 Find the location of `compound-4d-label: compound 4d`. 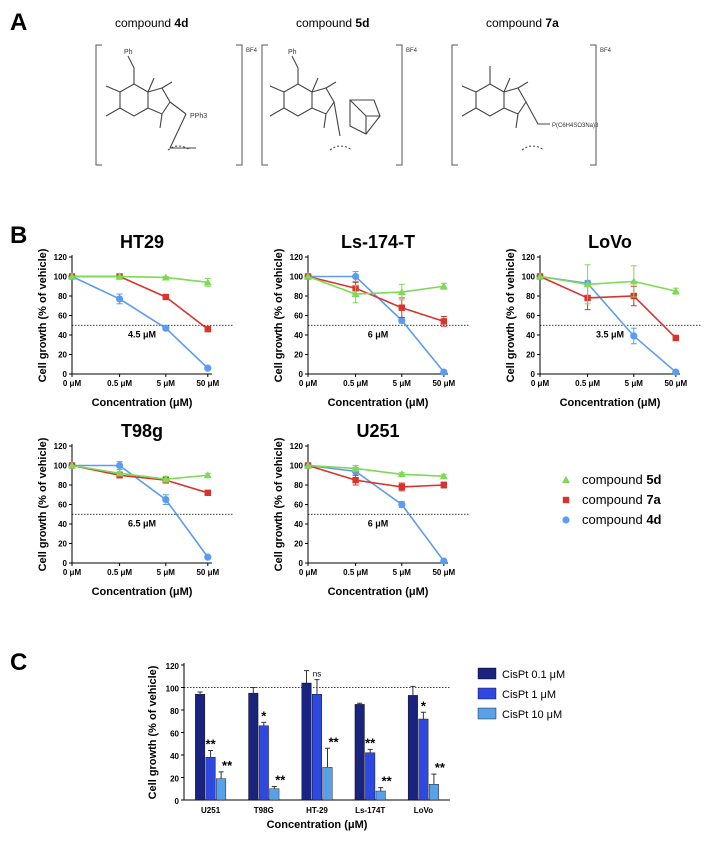

compound-4d-label: compound 4d is located at coordinates (151, 23).